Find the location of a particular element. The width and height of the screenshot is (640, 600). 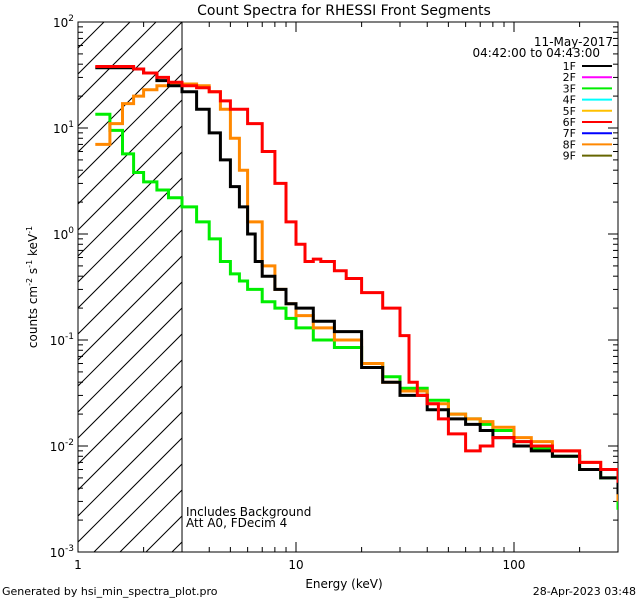

legend-label: 3F is located at coordinates (569, 88).